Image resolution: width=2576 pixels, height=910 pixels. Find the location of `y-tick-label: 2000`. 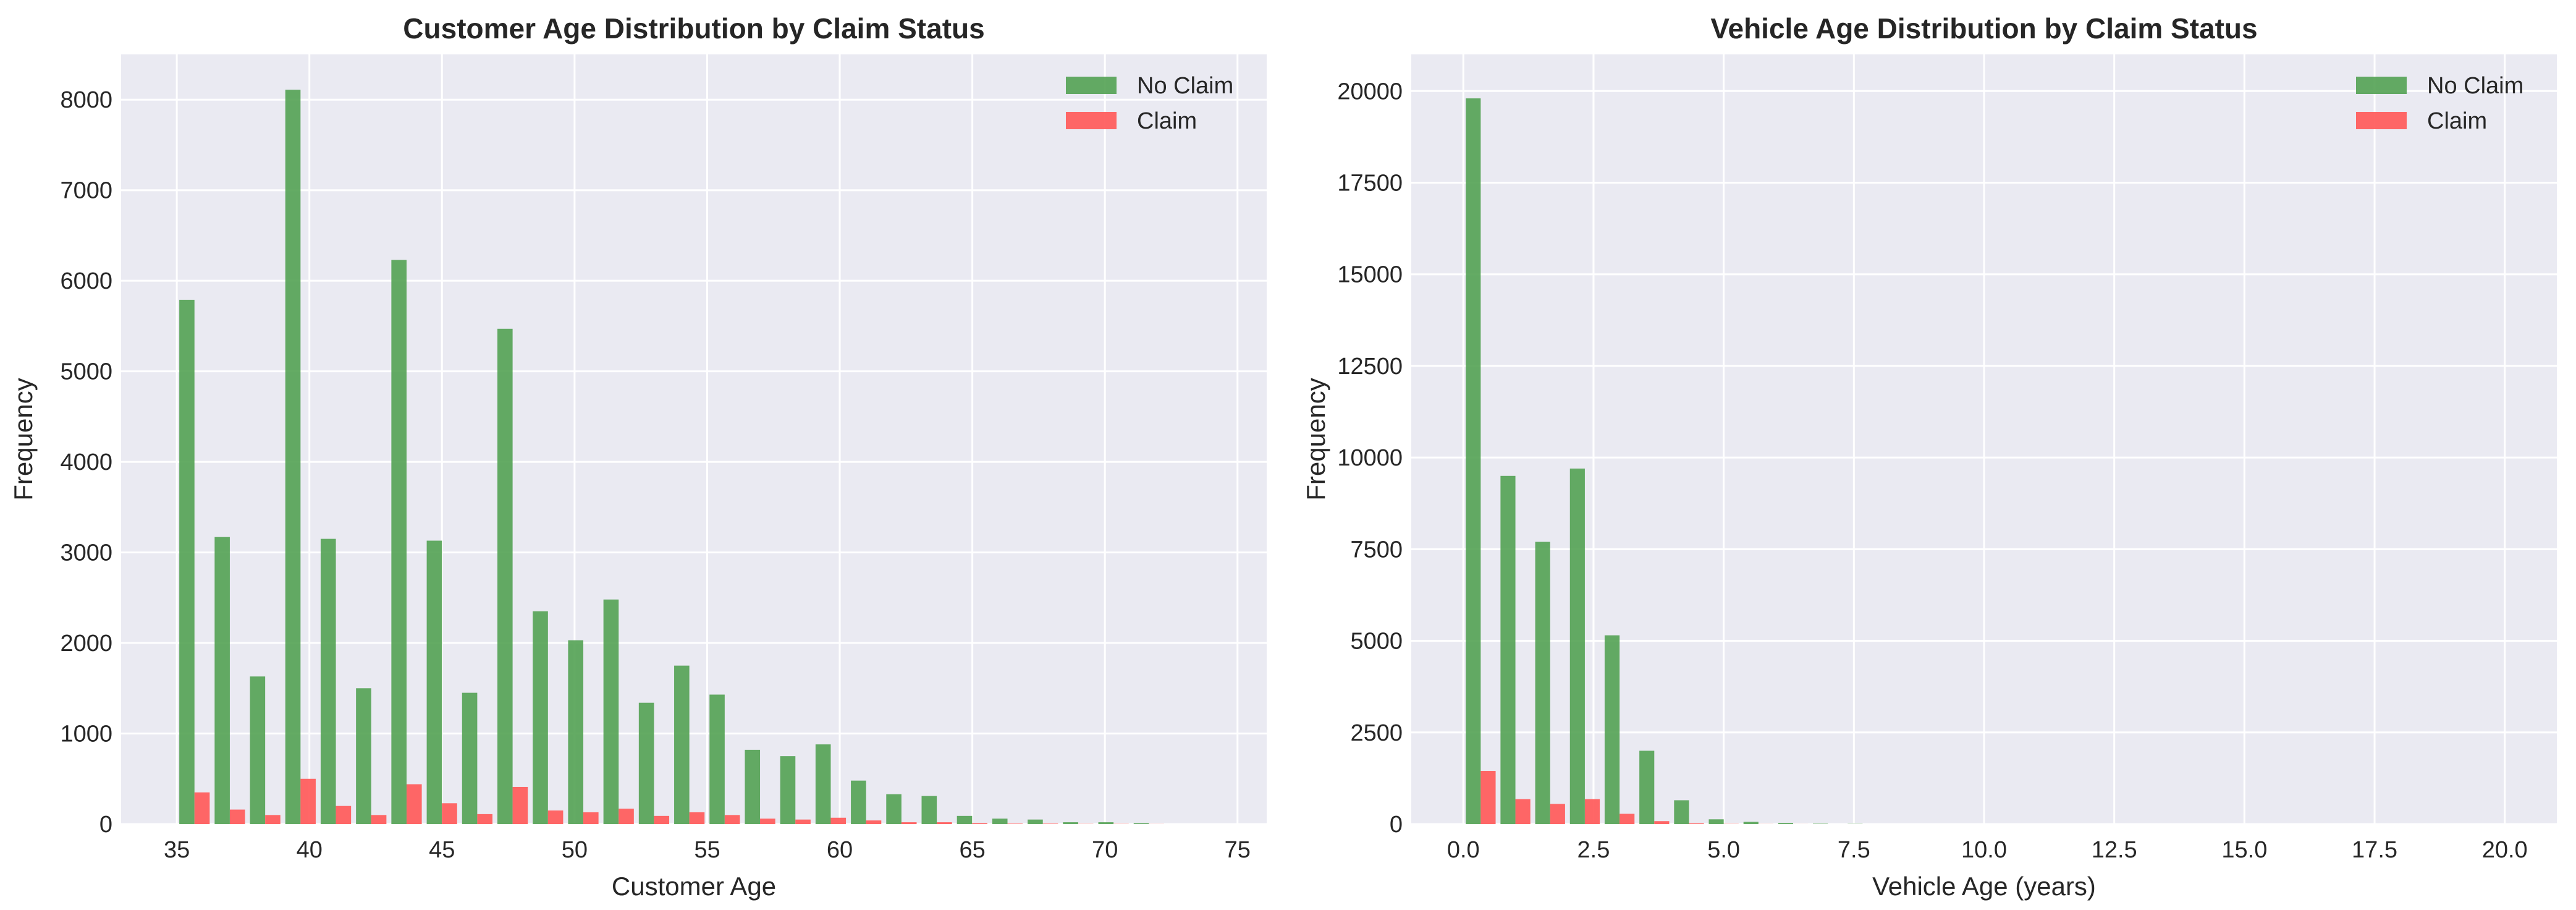

y-tick-label: 2000 is located at coordinates (86, 644).